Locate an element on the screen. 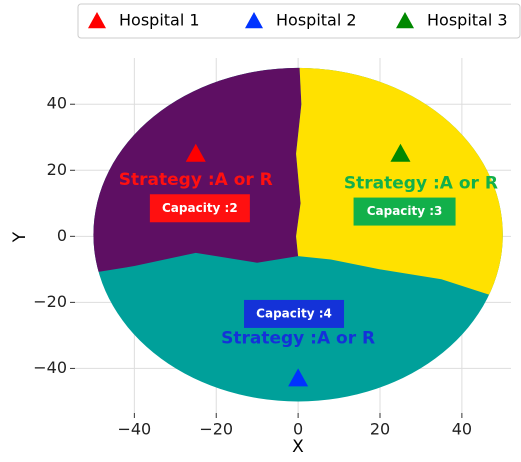 This screenshot has width=521, height=462. y-tick-label: 40 is located at coordinates (57, 103).